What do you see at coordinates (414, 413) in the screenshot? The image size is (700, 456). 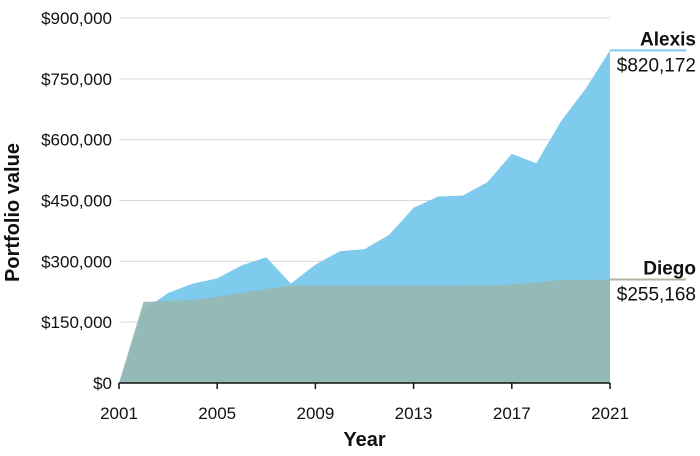 I see `x-tick-label: 2013` at bounding box center [414, 413].